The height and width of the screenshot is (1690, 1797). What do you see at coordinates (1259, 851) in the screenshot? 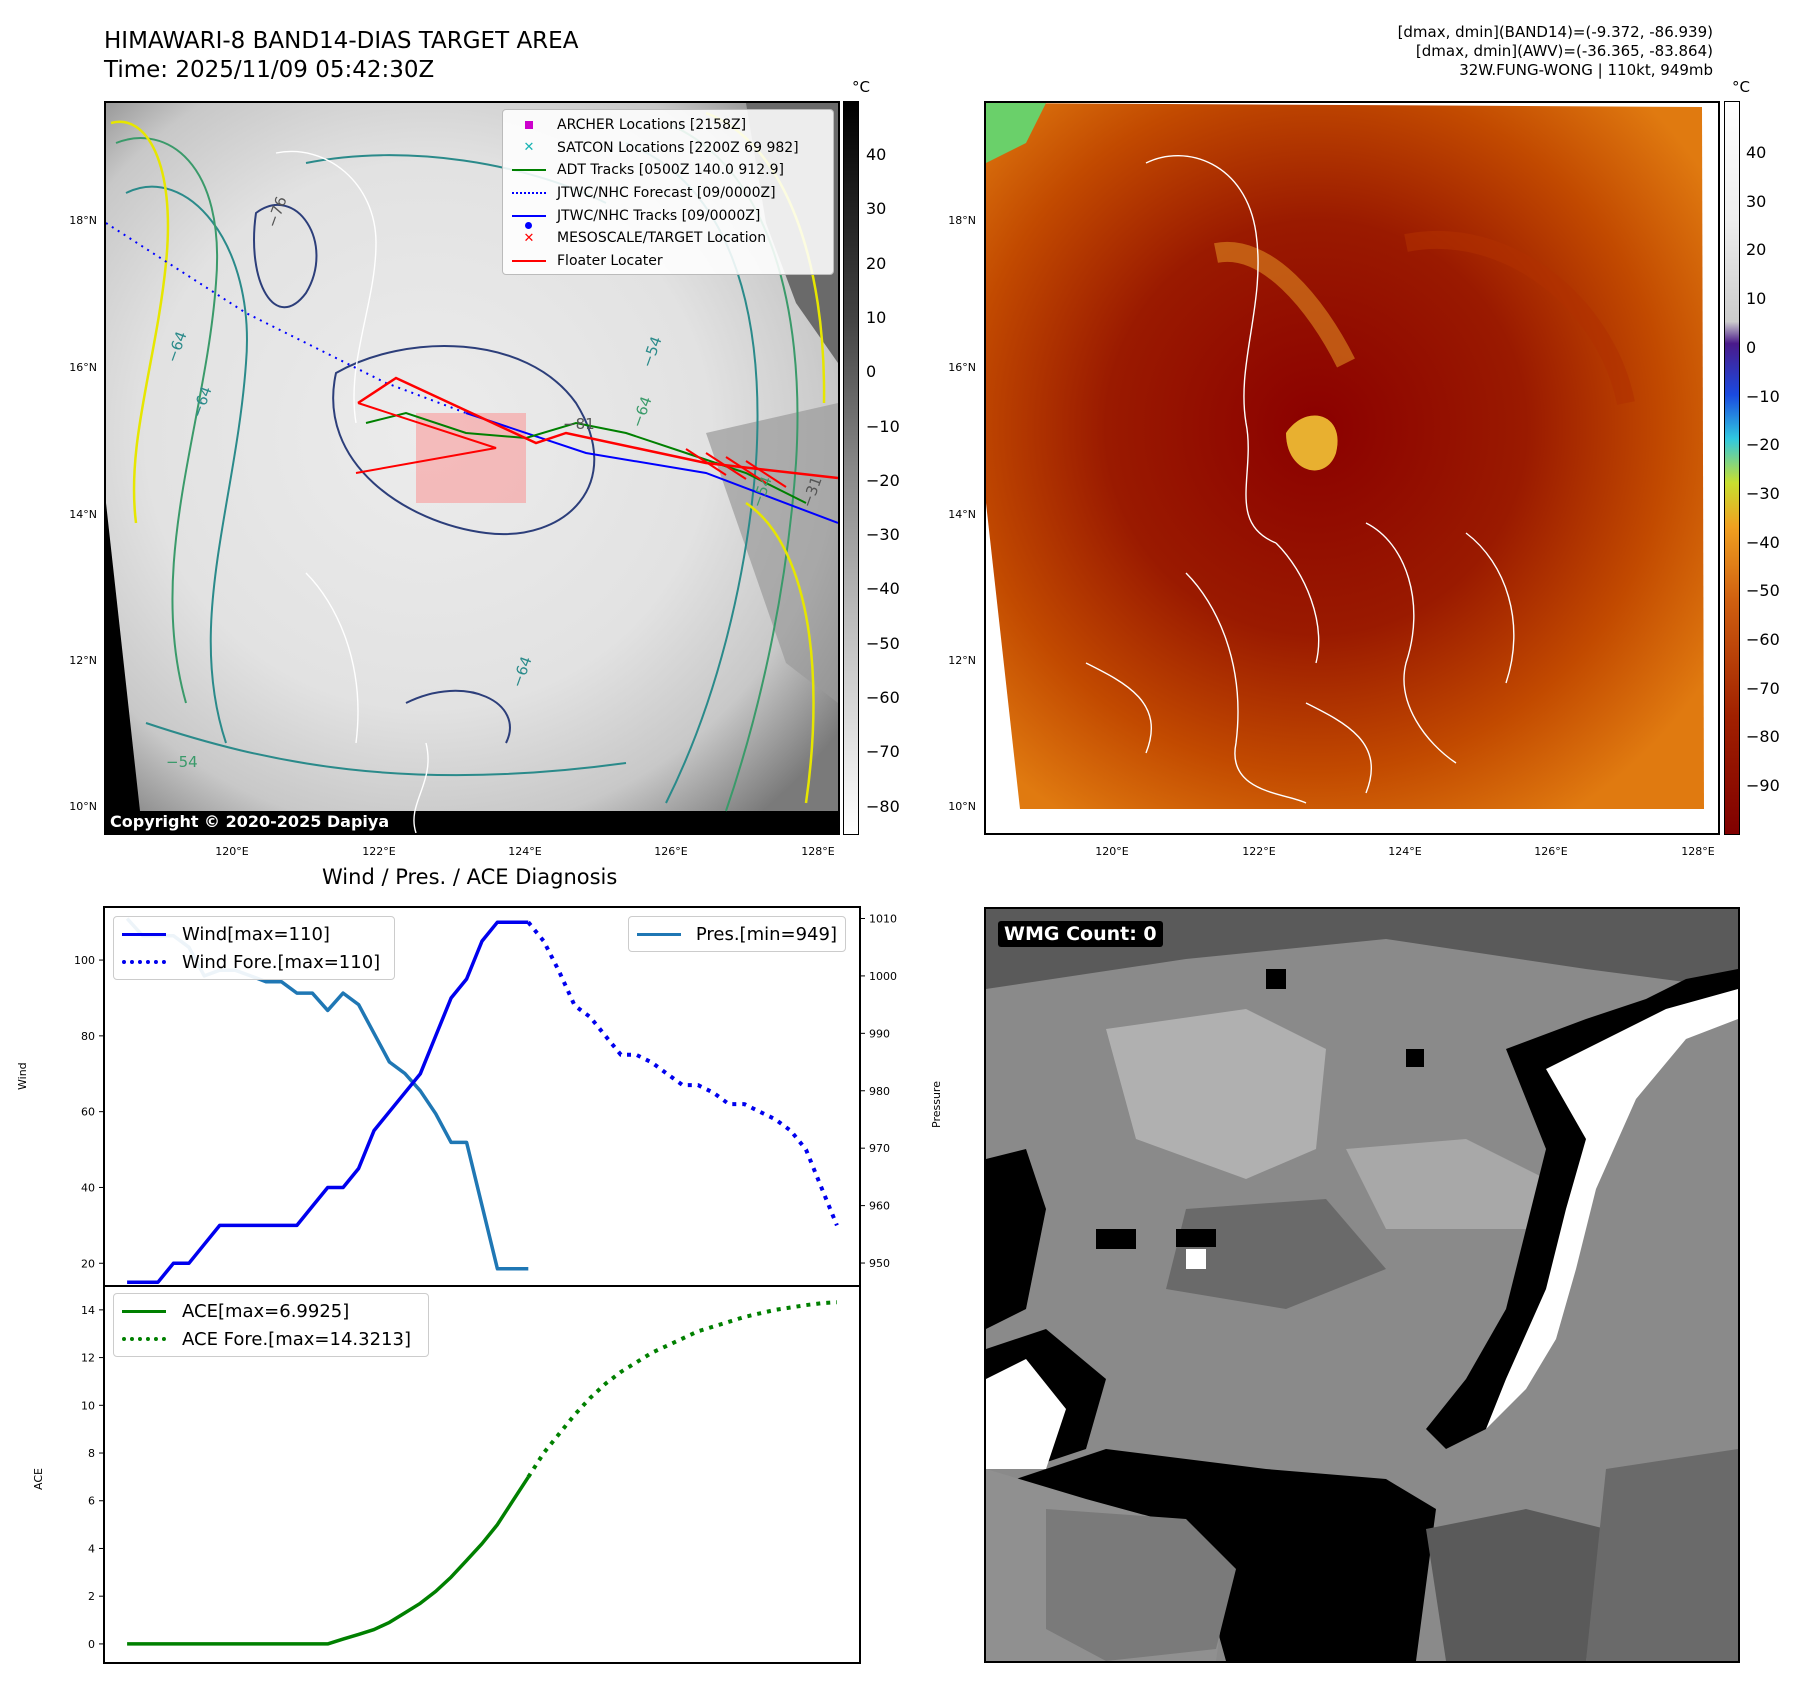
I see `map2-lon-label: 122°E` at bounding box center [1259, 851].